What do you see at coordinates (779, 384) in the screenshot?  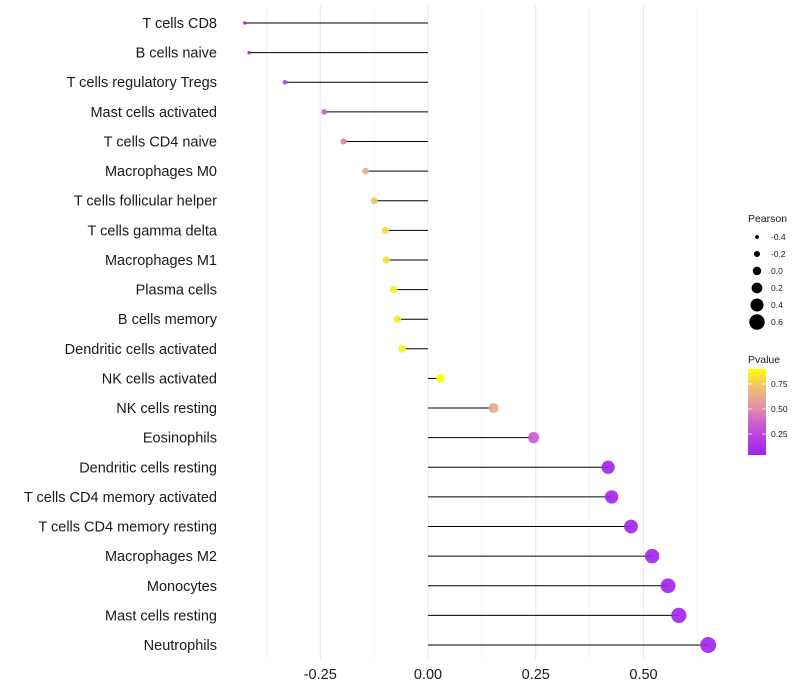 I see `colorbar-label: 0.75` at bounding box center [779, 384].